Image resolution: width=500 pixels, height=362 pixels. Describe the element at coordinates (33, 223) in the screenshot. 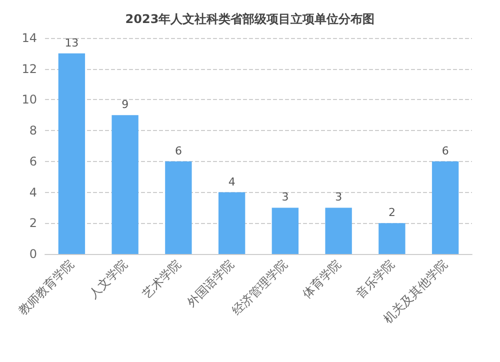

I see `y-tick-label: 2` at that location.